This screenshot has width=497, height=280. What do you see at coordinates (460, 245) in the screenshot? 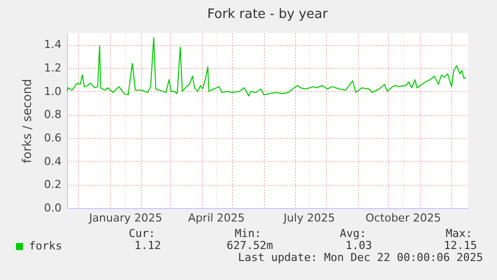
I see `text: 12.15` at bounding box center [460, 245].